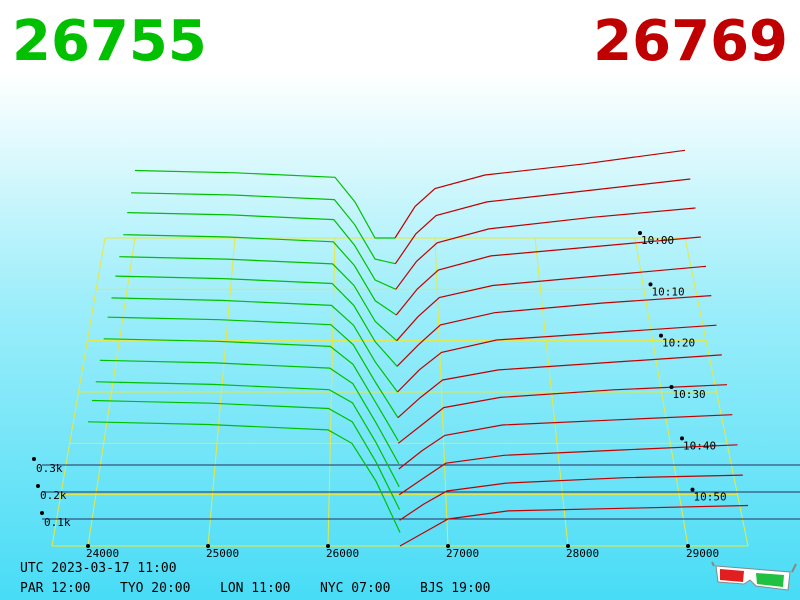 The image size is (800, 600). Describe the element at coordinates (455, 588) in the screenshot. I see `city-time: BJS 19:00` at that location.